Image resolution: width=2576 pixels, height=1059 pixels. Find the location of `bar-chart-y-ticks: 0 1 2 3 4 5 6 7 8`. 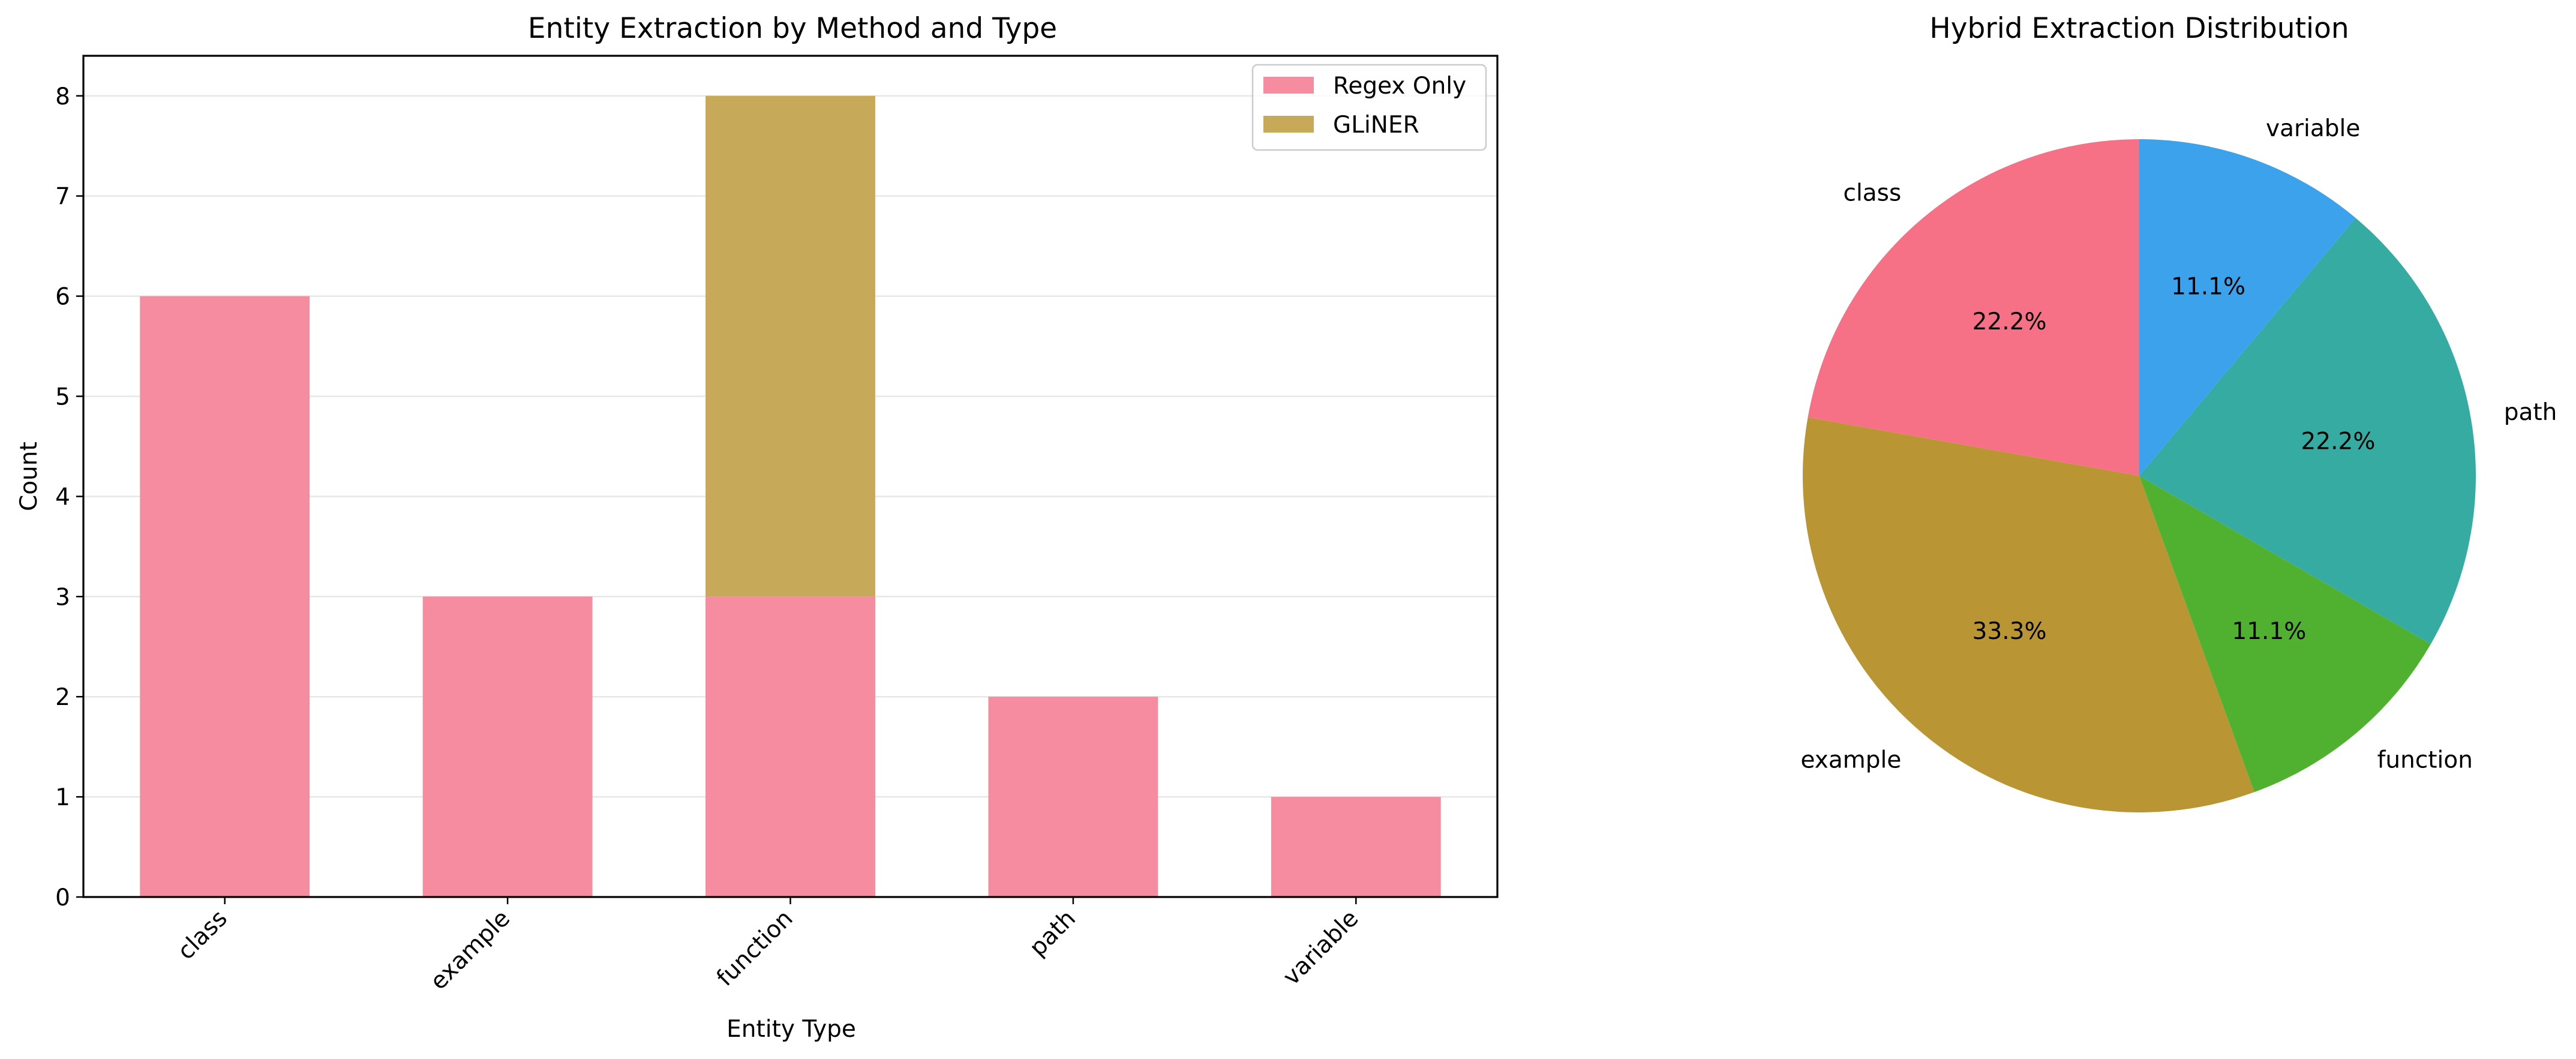

bar-chart-y-ticks: 0 1 2 3 4 5 6 7 8 is located at coordinates (69, 497).